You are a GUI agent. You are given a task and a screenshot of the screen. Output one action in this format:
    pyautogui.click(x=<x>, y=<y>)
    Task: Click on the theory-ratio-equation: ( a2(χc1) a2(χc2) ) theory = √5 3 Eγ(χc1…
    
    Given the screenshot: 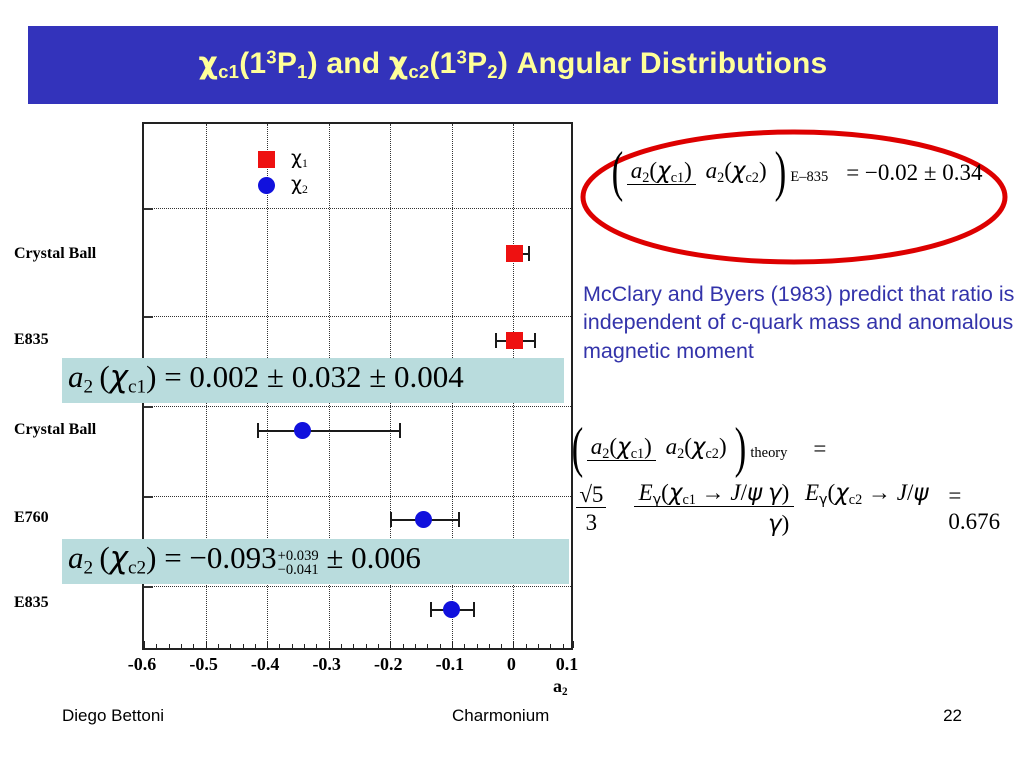 What is the action you would take?
    pyautogui.click(x=793, y=478)
    